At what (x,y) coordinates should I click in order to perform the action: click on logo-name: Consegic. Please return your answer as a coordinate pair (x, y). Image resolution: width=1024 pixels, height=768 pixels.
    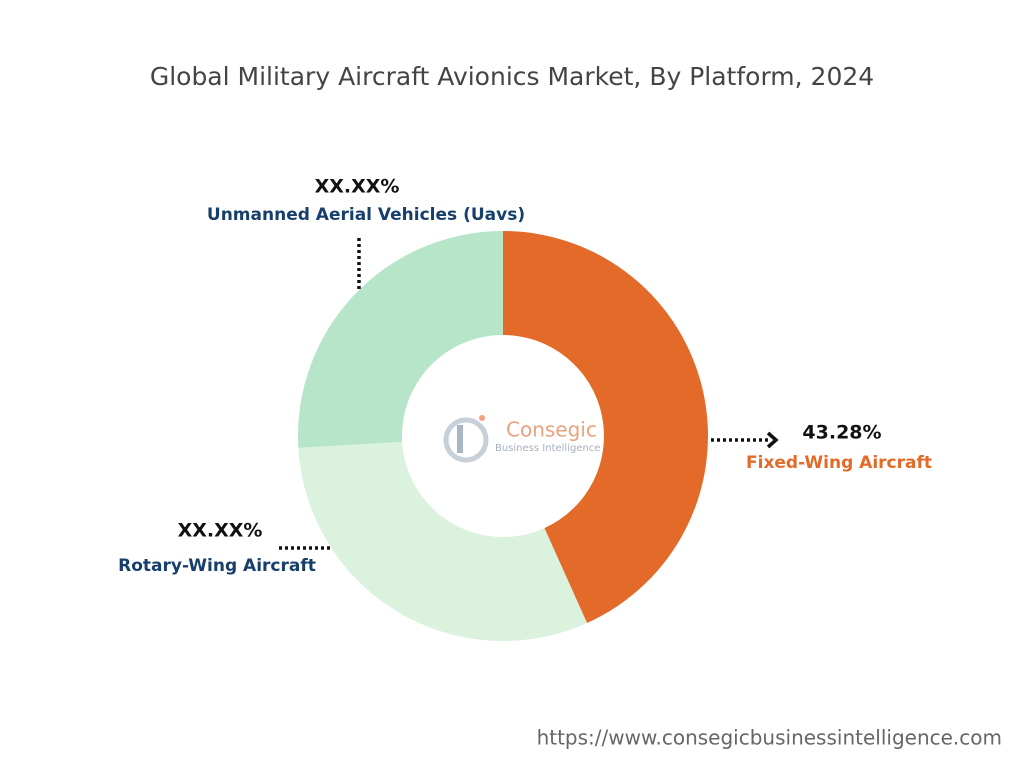
    Looking at the image, I should click on (551, 430).